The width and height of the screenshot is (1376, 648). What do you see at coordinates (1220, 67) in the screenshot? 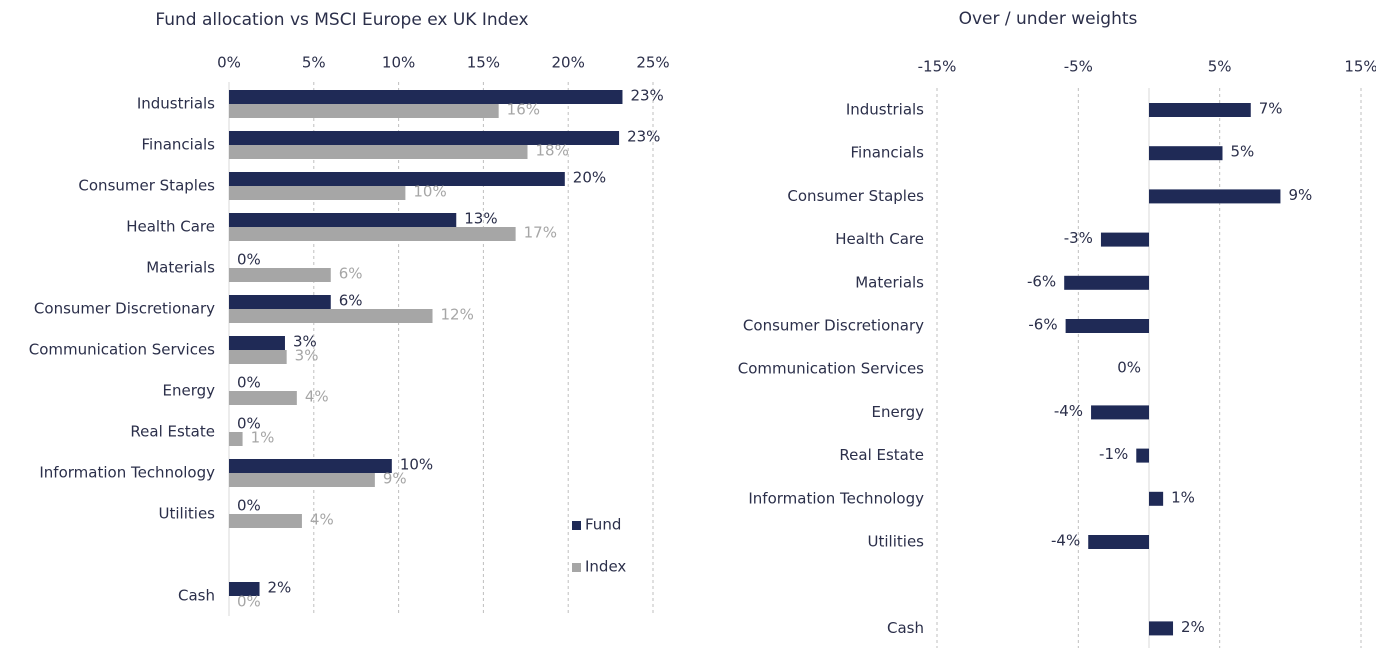
I see `x-tick-label: 5%` at bounding box center [1220, 67].